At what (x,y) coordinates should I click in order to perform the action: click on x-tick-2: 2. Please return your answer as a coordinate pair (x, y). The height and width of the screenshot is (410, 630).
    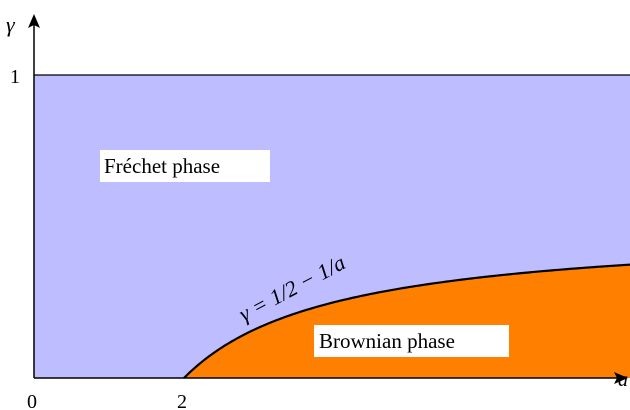
    Looking at the image, I should click on (182, 400).